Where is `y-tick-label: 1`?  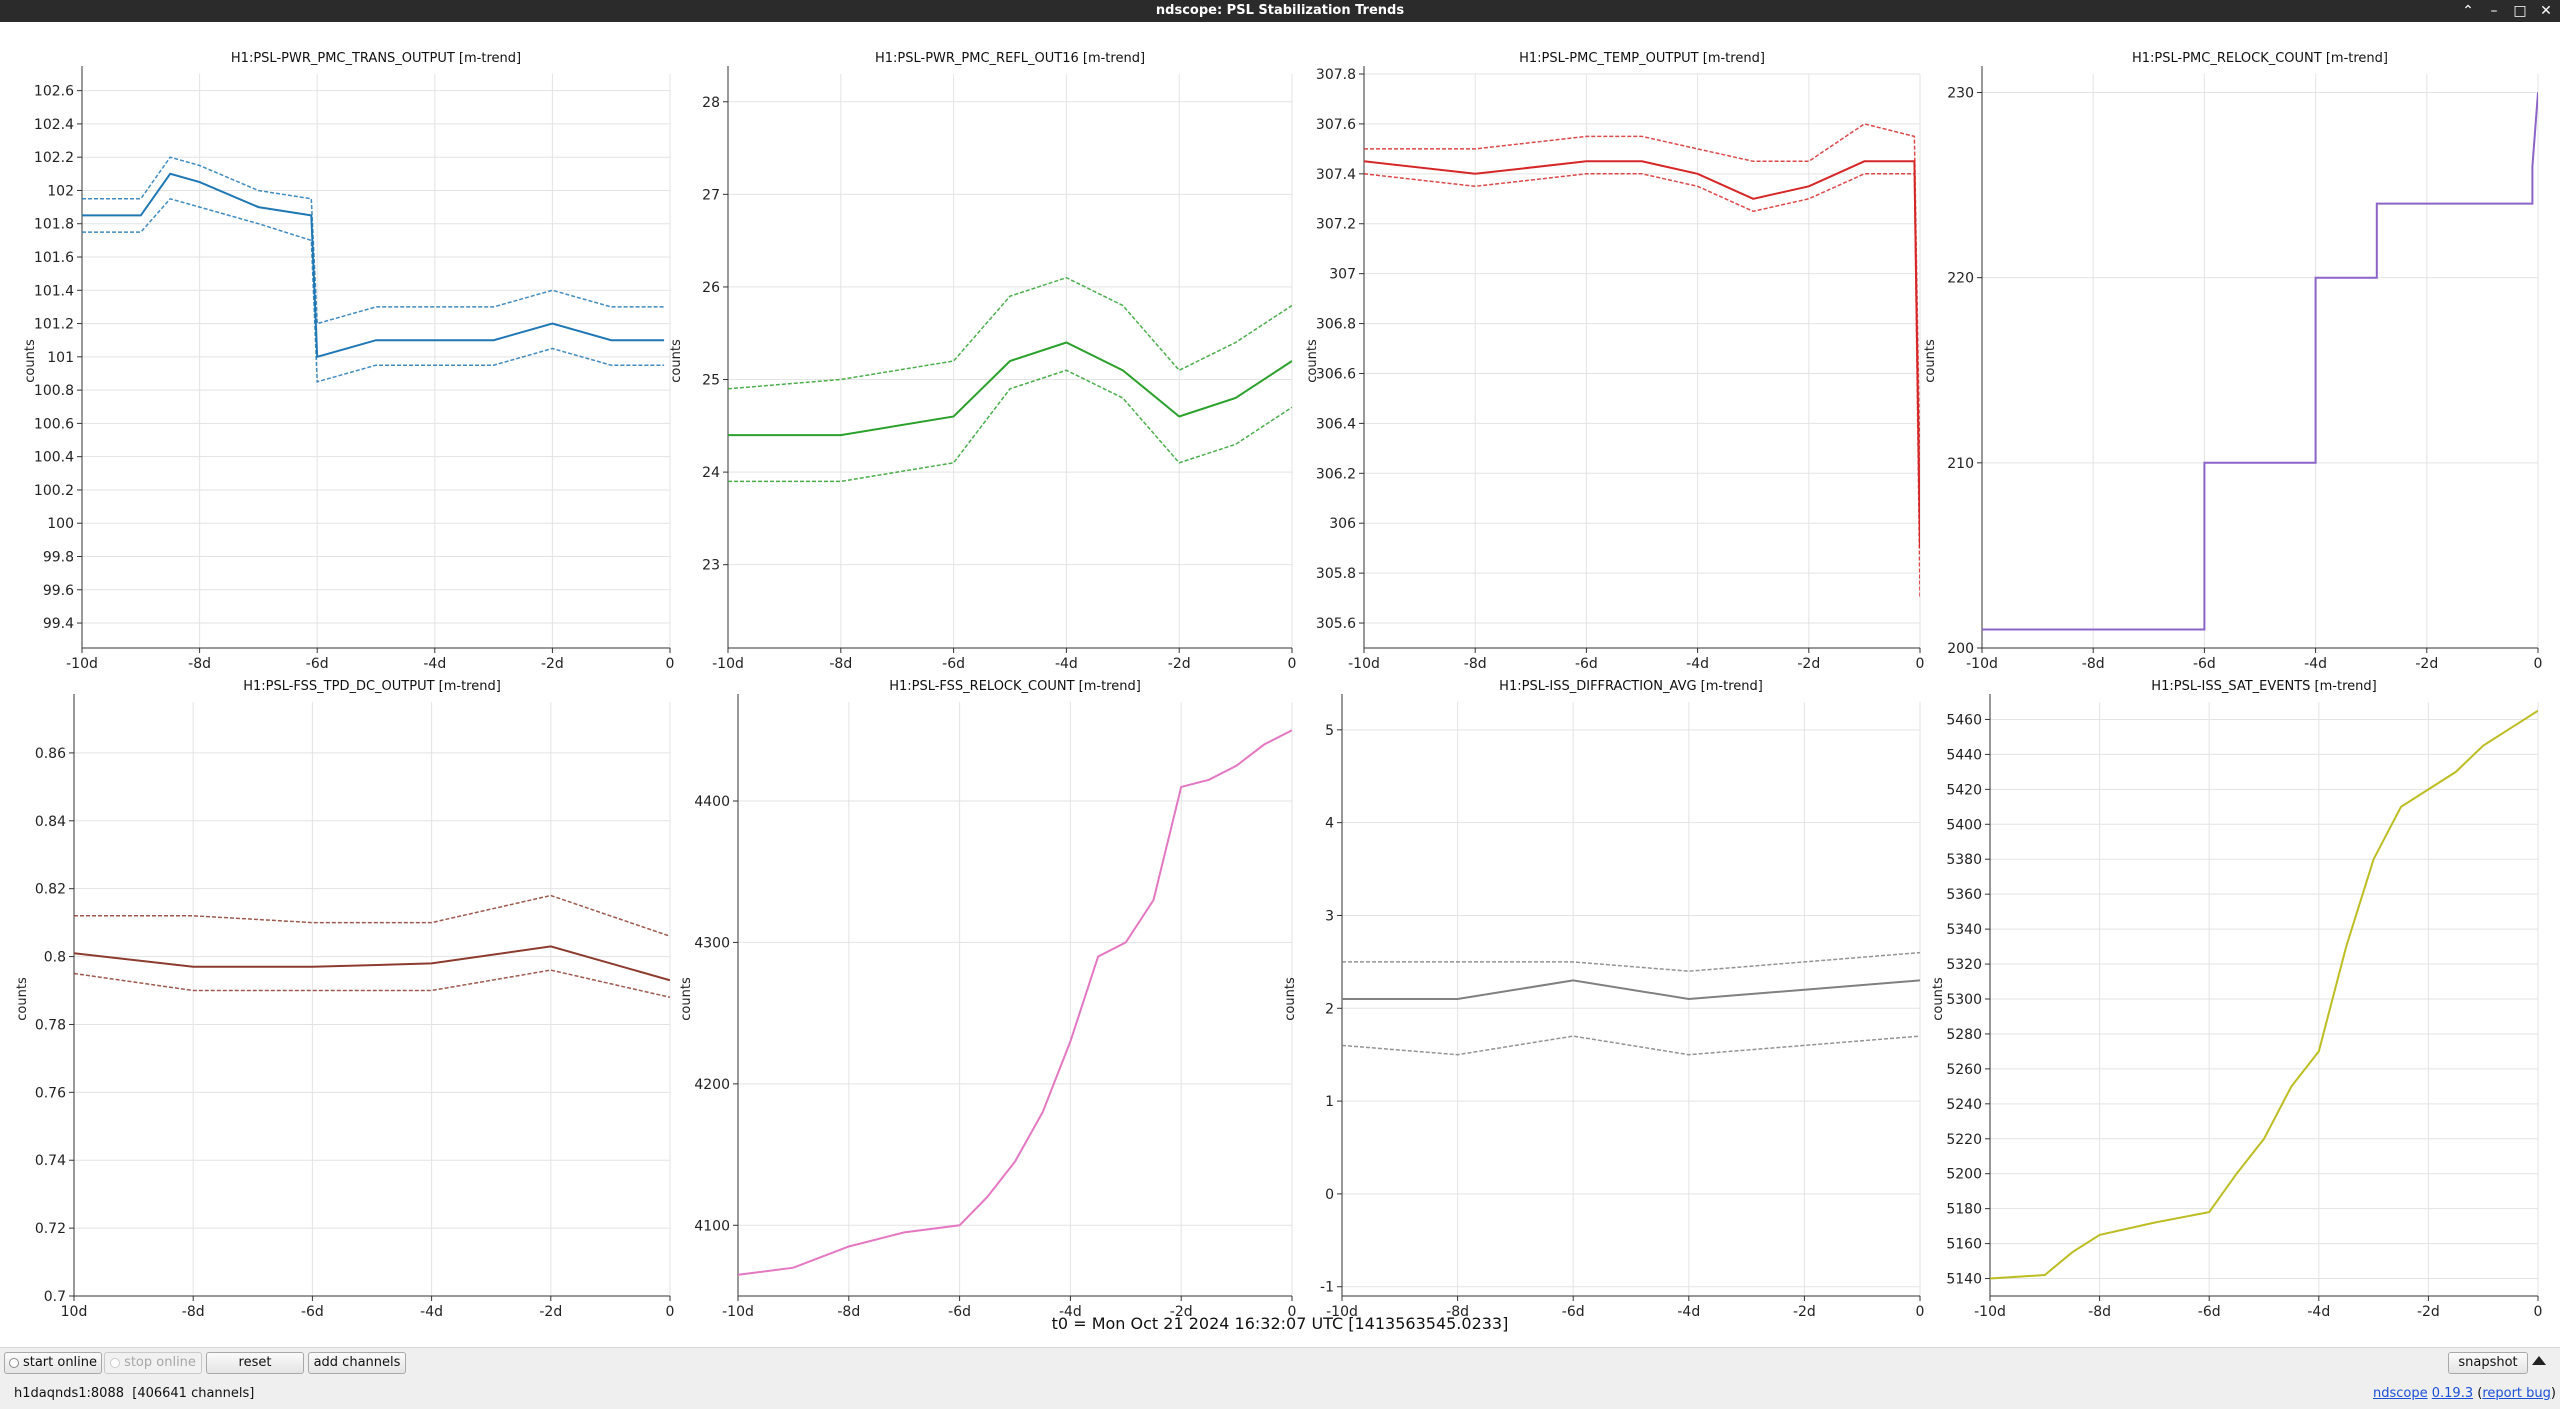 y-tick-label: 1 is located at coordinates (1329, 1102).